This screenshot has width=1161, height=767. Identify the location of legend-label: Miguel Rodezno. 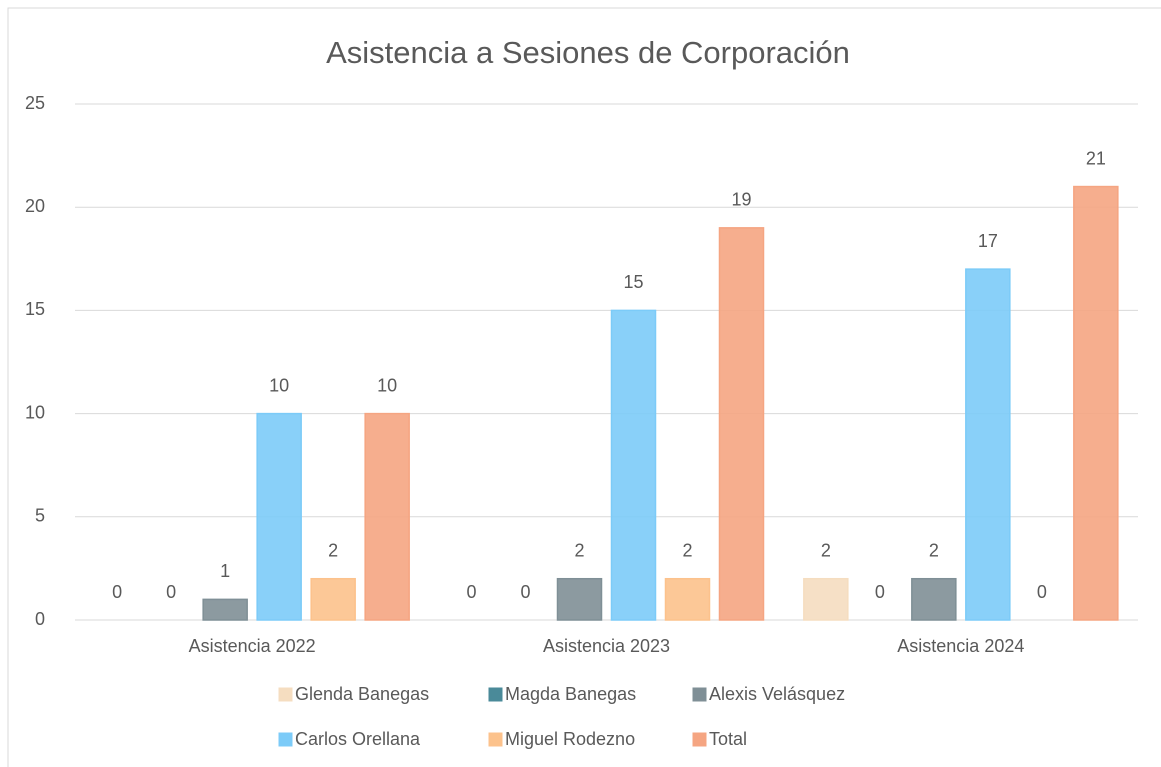
(570, 739).